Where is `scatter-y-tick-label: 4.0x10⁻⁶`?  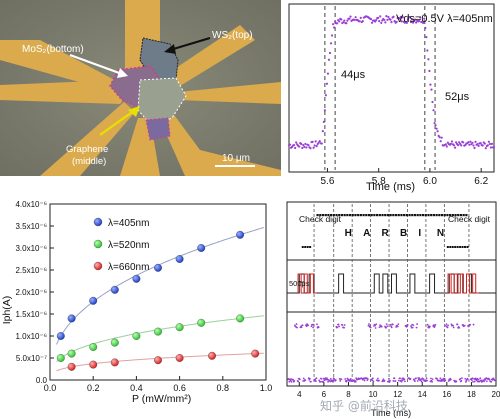
scatter-y-tick-label: 4.0x10⁻⁶ is located at coordinates (31, 204).